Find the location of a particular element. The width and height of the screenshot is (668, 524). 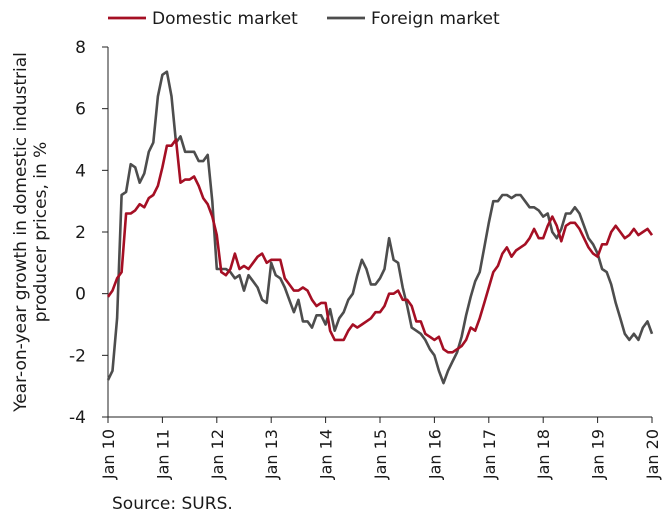

x-tick-label: Jan 12 is located at coordinates (217, 454).